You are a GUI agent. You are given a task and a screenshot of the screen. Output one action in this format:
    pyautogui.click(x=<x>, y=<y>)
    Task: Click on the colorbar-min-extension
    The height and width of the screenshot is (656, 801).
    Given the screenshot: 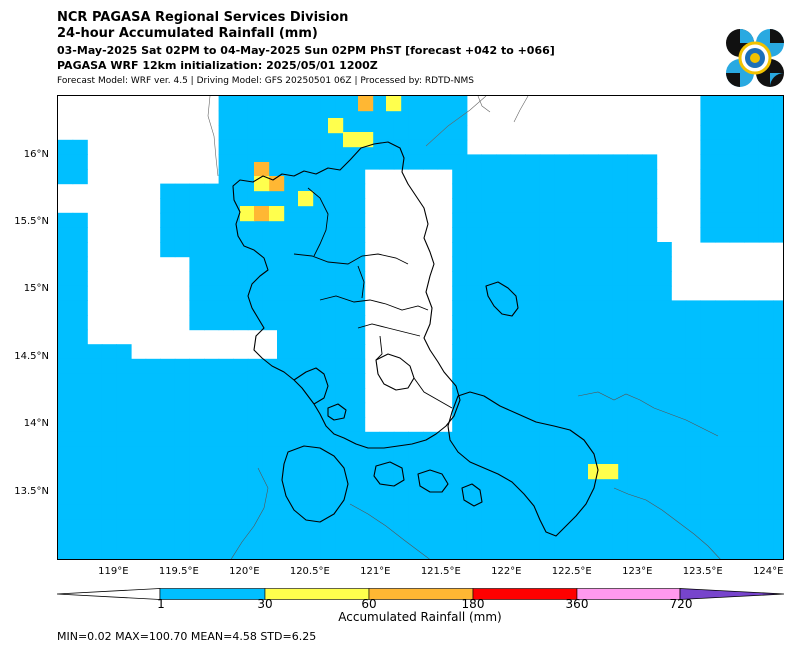 What is the action you would take?
    pyautogui.click(x=109, y=594)
    